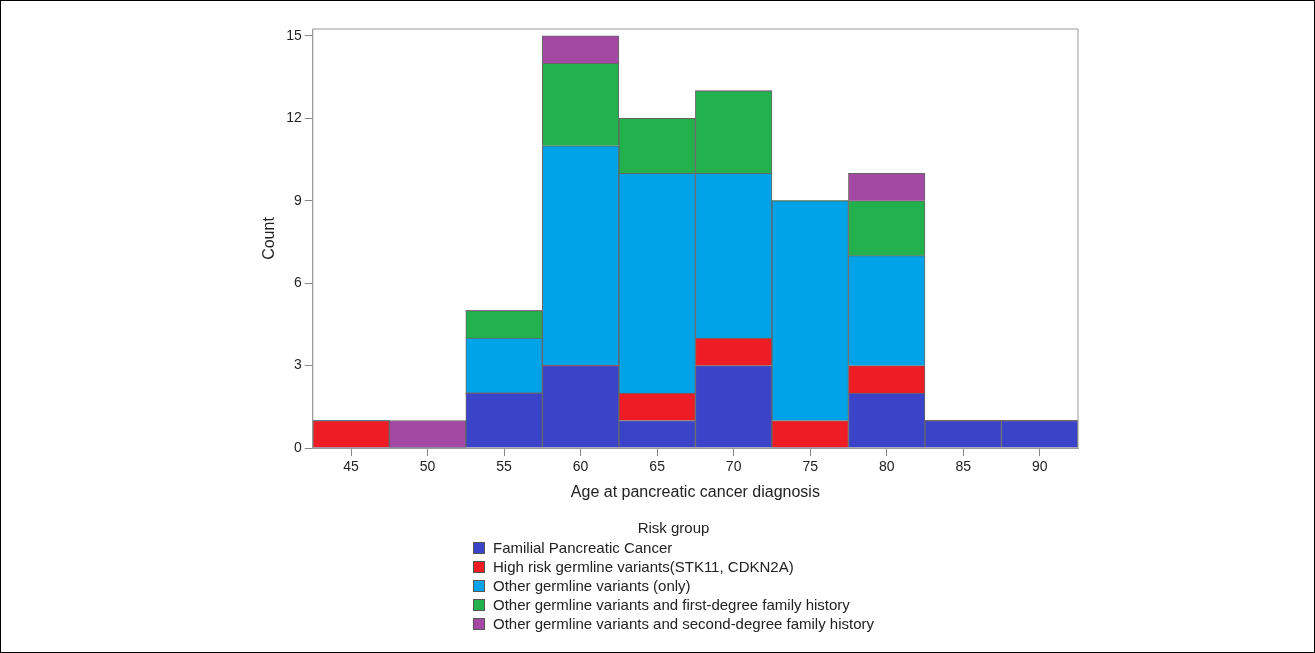 The width and height of the screenshot is (1315, 653). I want to click on x-tick-label: 45, so click(351, 466).